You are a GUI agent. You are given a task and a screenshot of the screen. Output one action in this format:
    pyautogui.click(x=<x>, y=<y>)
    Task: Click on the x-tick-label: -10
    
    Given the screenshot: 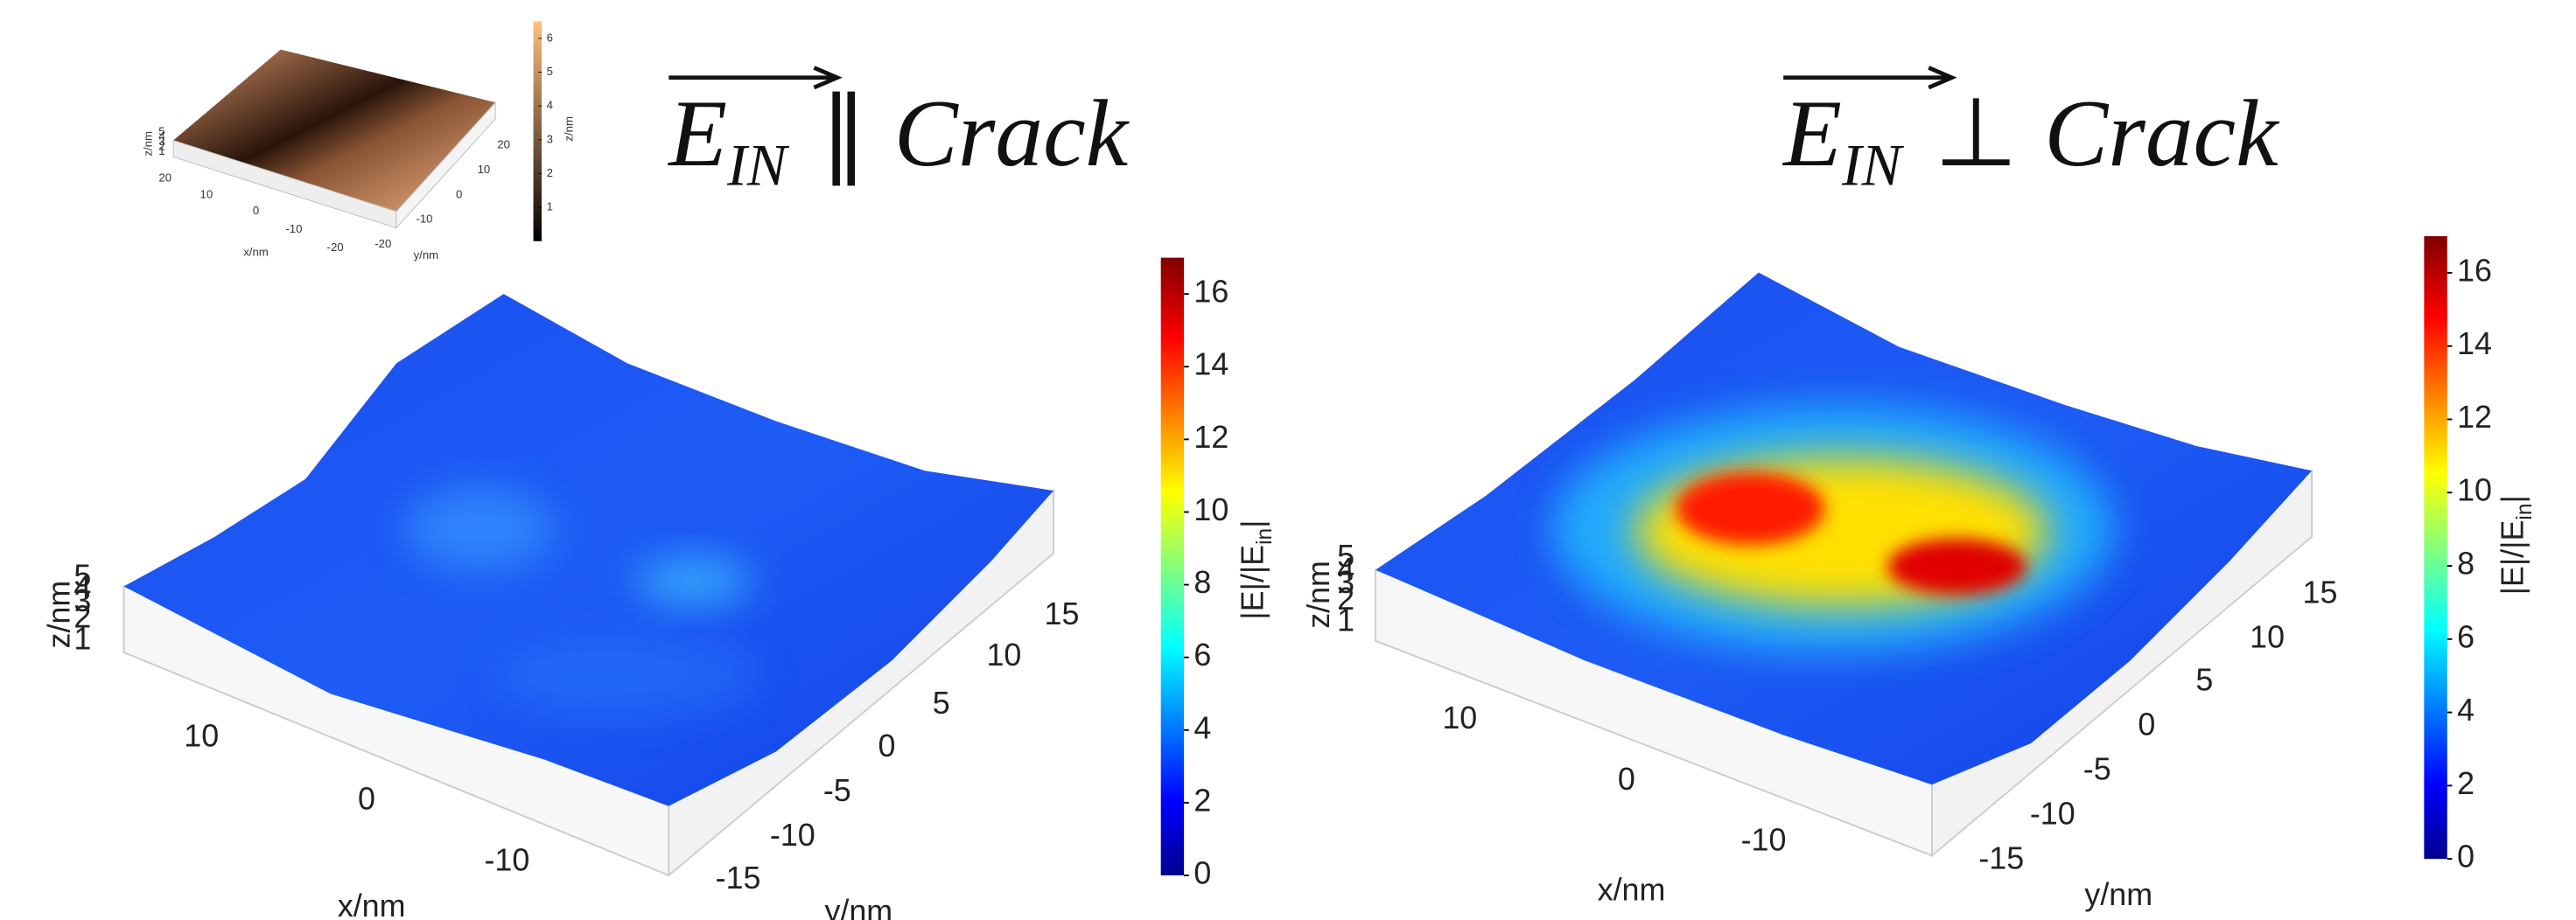 What is the action you would take?
    pyautogui.click(x=1764, y=840)
    